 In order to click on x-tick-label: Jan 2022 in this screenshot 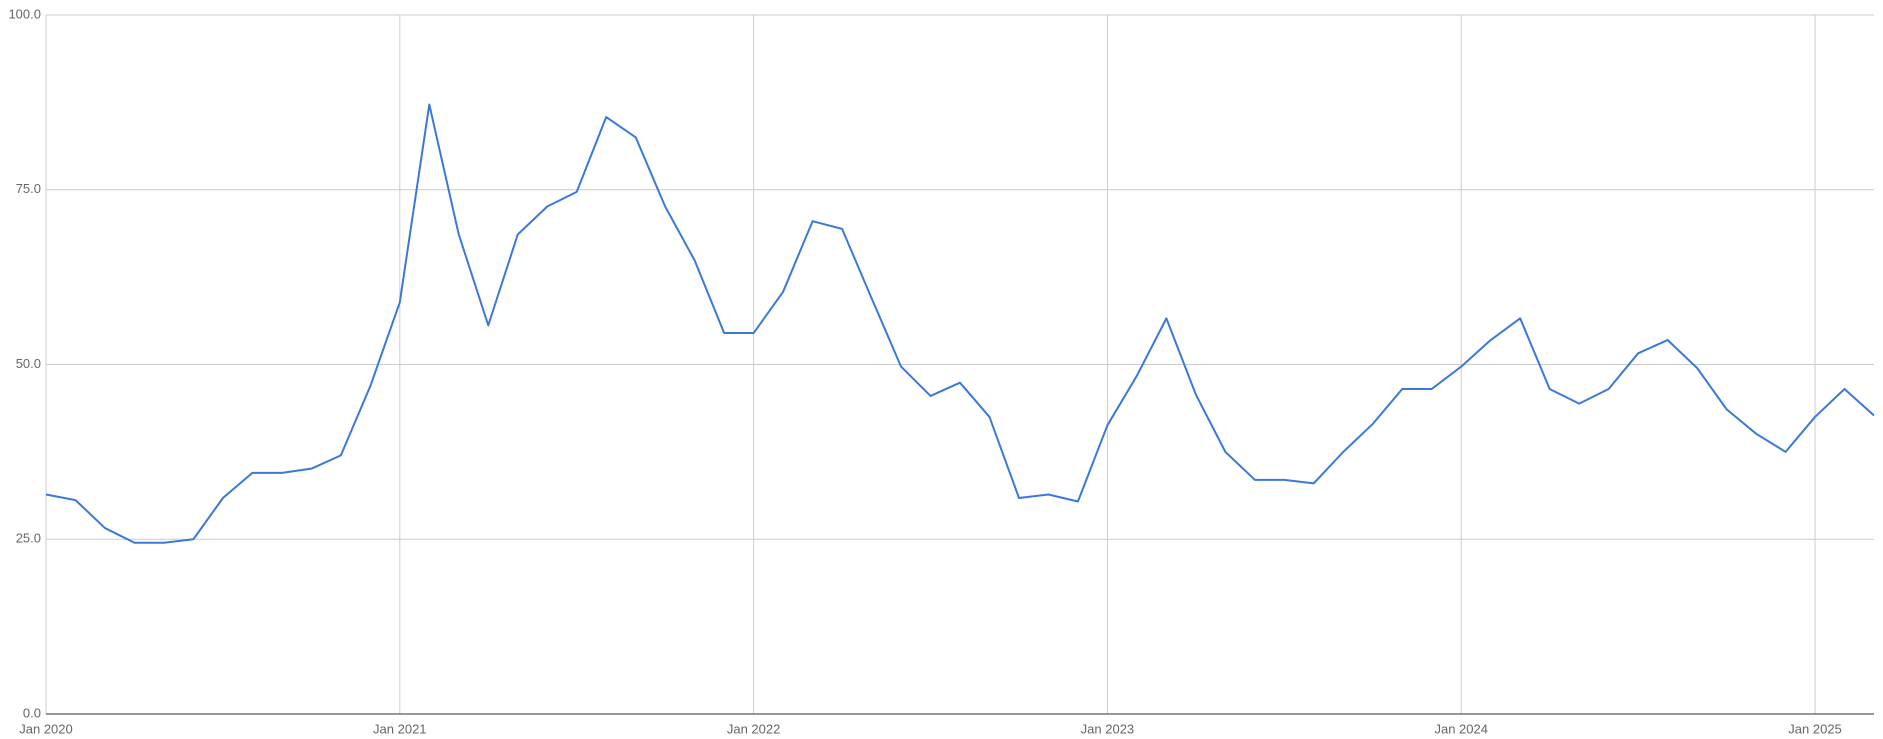, I will do `click(754, 728)`.